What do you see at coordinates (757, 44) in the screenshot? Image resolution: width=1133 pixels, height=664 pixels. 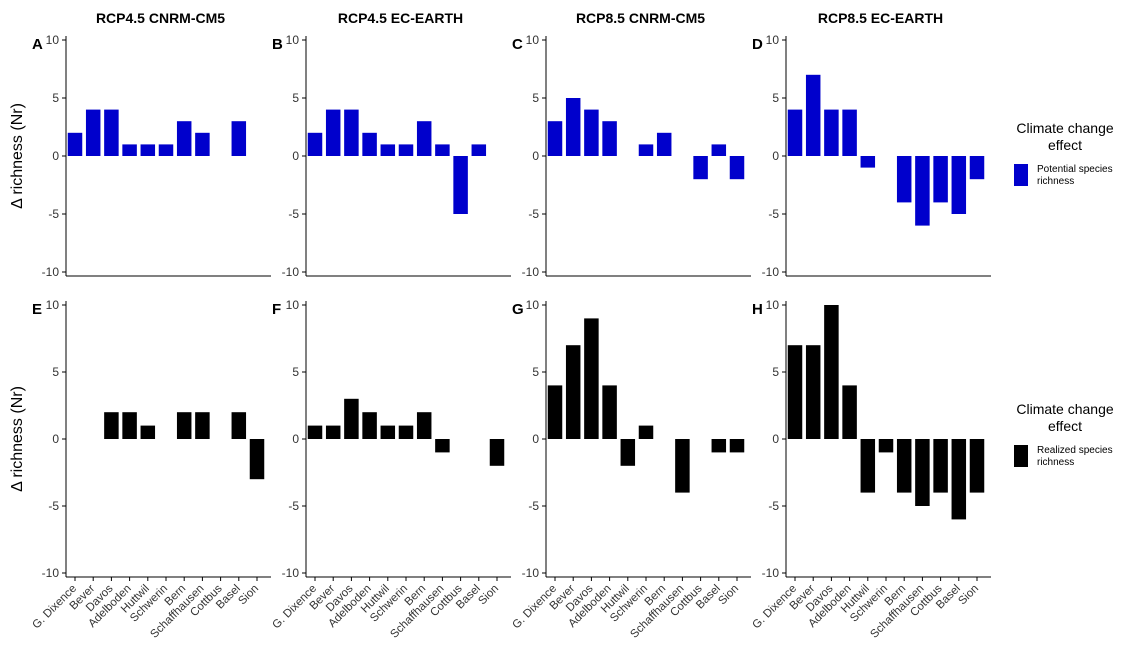 I see `panel-letter: D` at bounding box center [757, 44].